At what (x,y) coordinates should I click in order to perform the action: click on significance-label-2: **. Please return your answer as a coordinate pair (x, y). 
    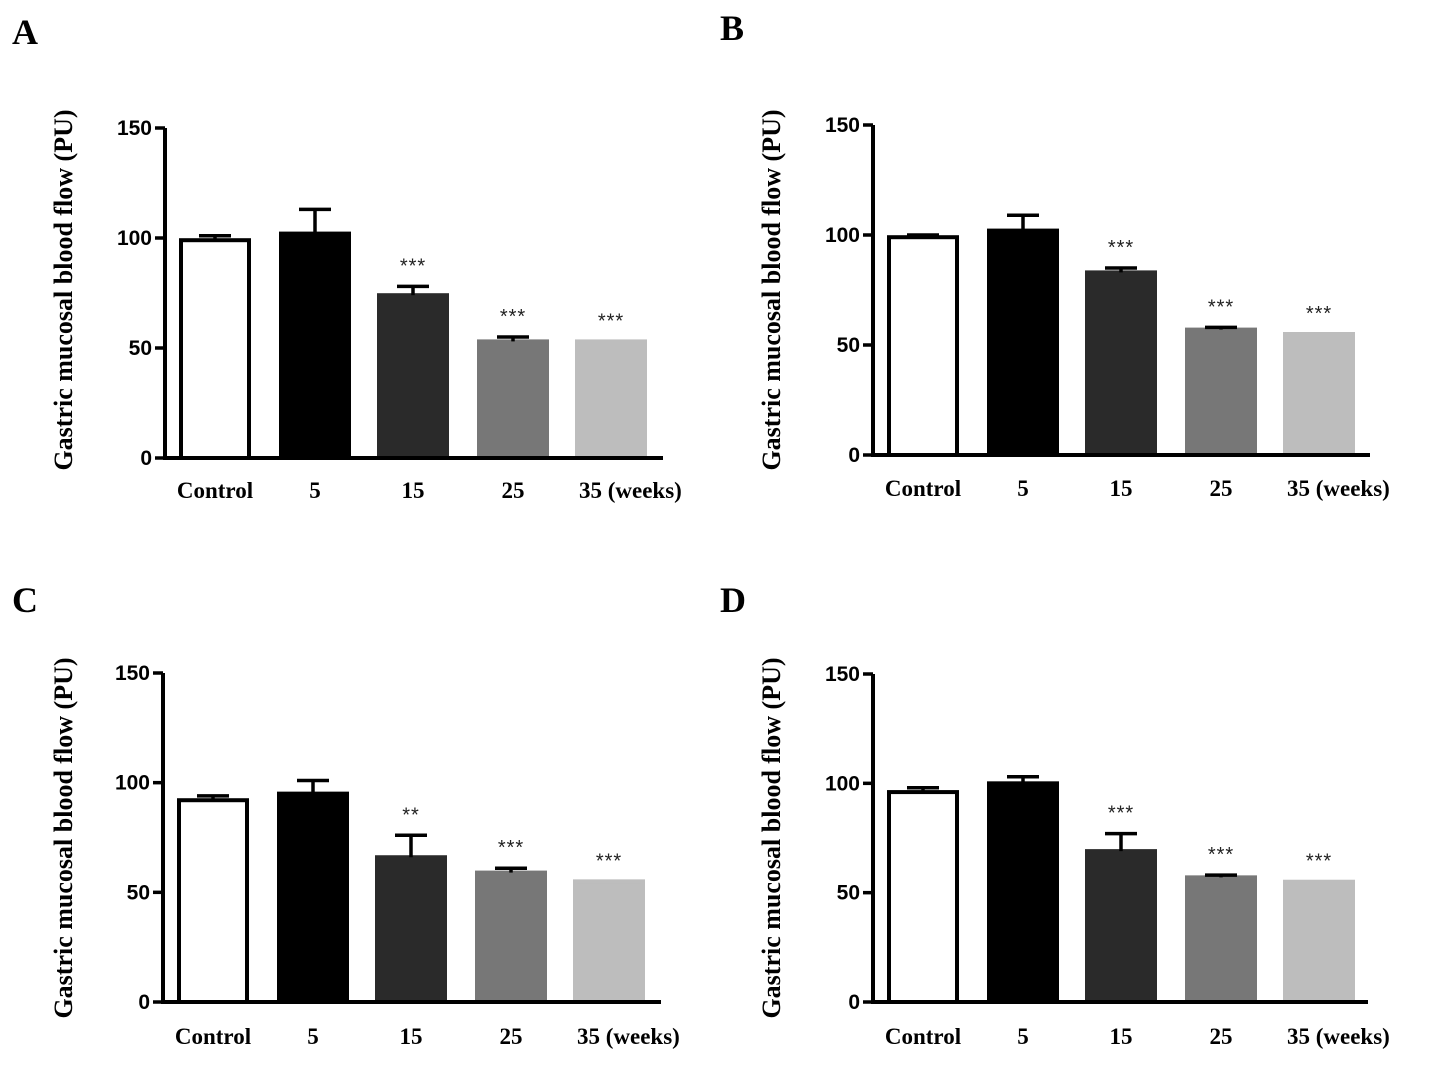
    Looking at the image, I should click on (411, 815).